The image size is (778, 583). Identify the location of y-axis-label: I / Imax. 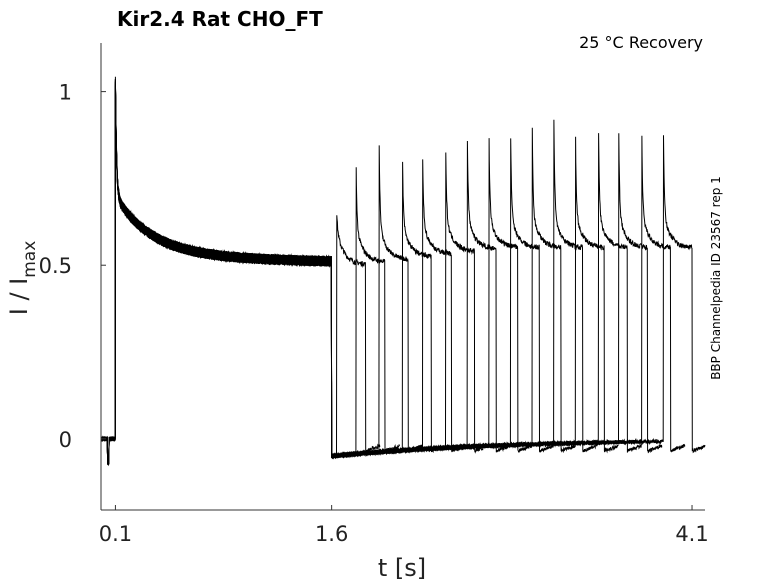
(22, 278).